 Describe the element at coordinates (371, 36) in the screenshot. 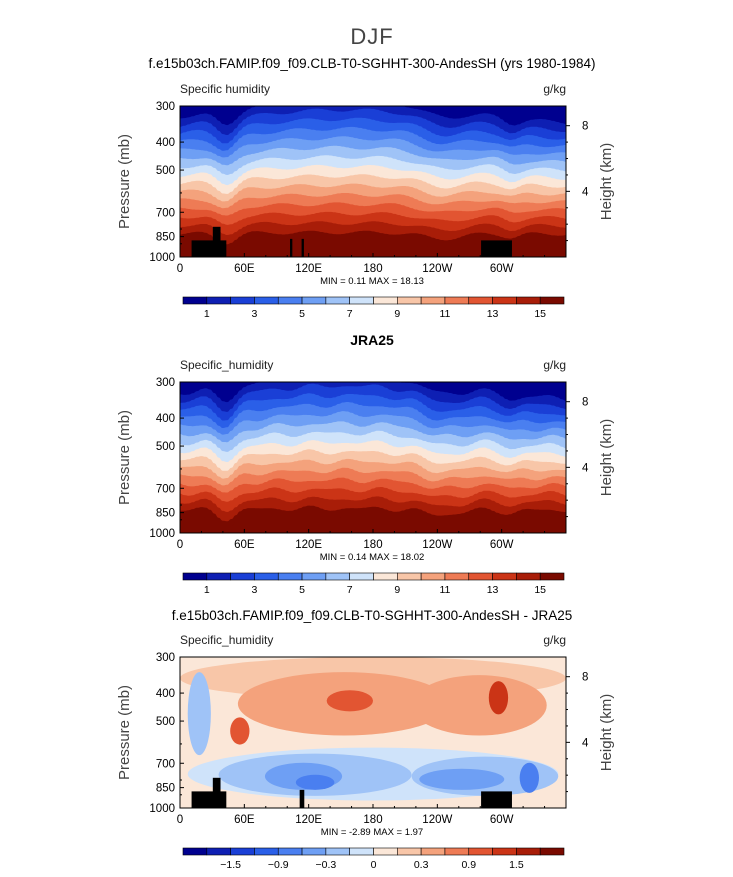

I see `figure-title: DJF` at that location.